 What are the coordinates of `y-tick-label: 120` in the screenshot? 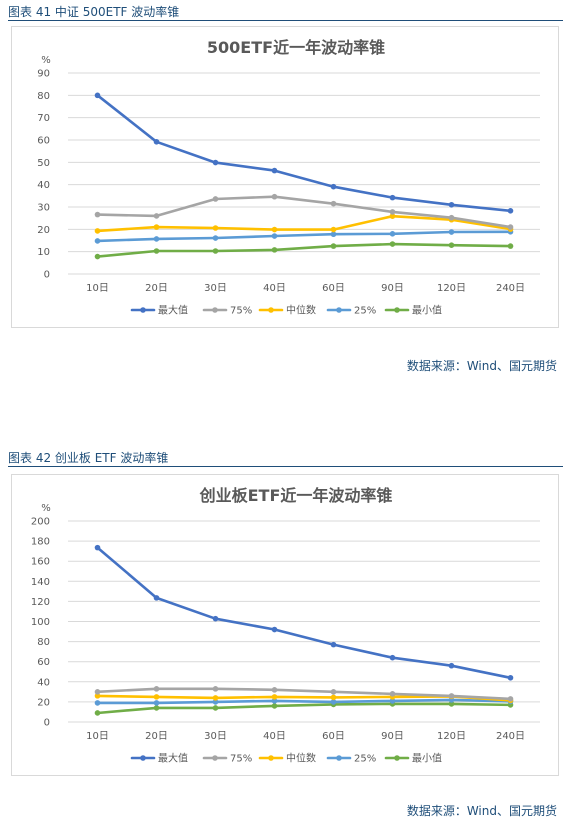 It's located at (40, 602).